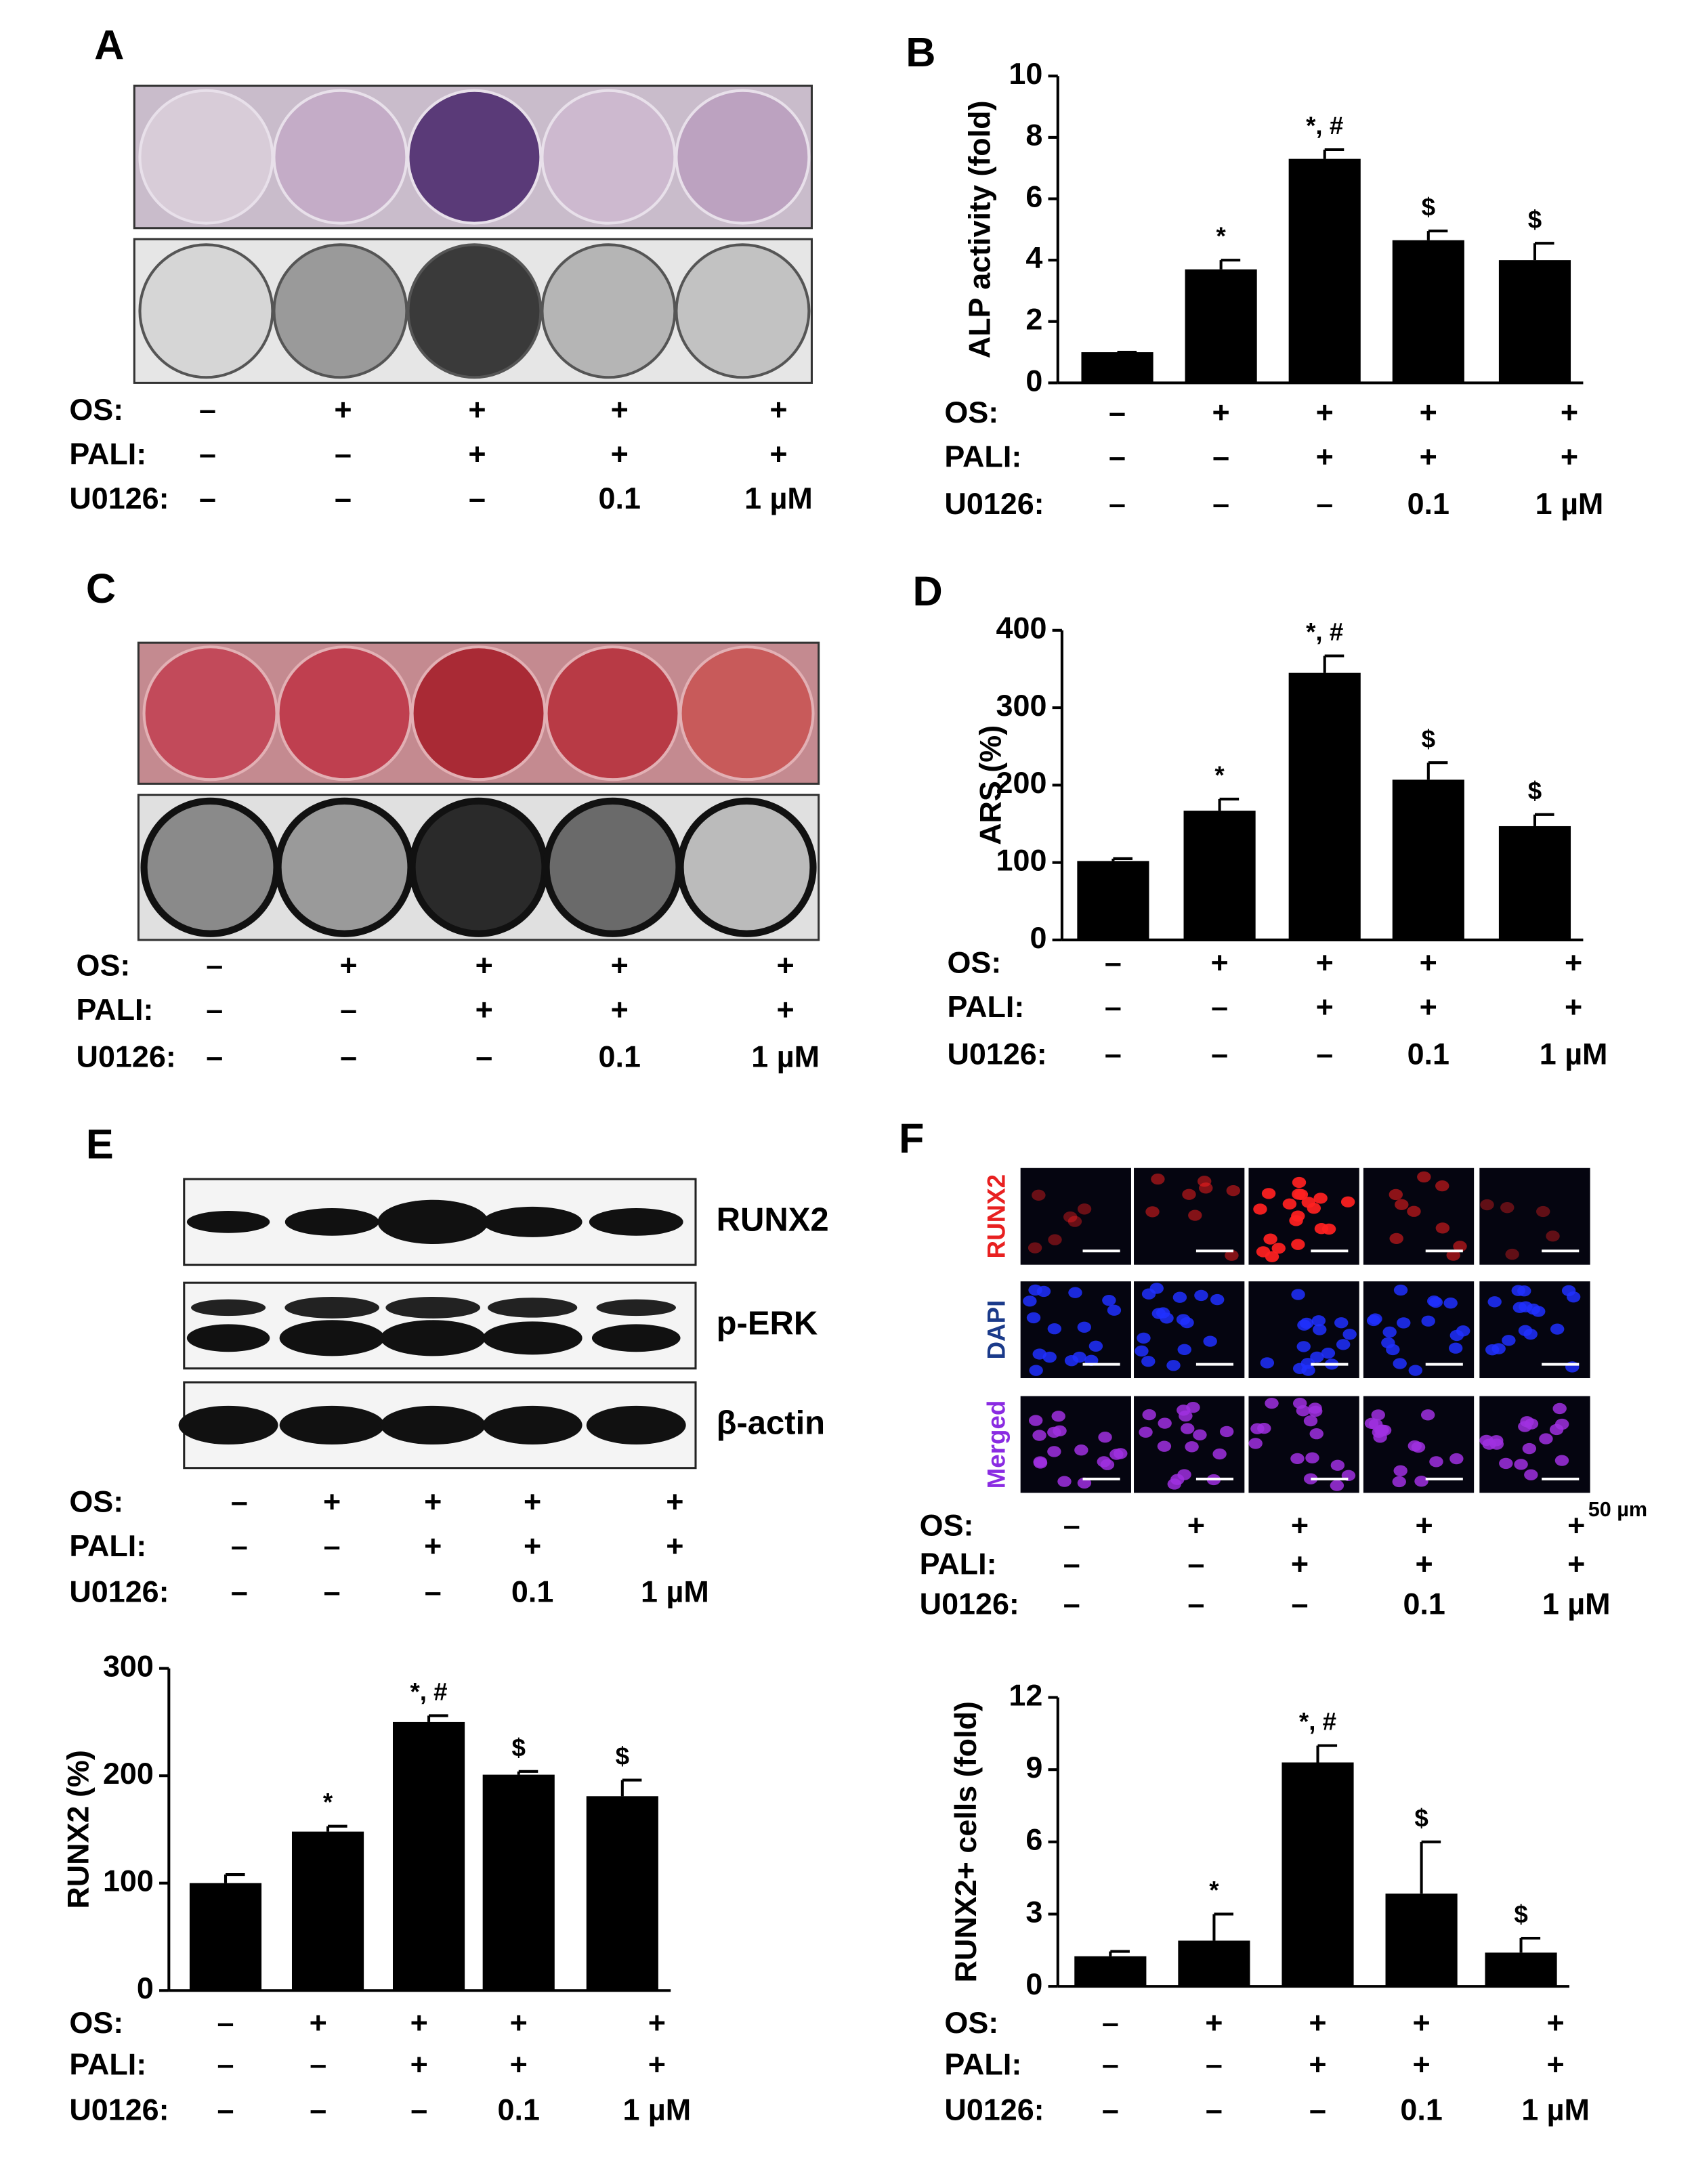 Image resolution: width=1694 pixels, height=2184 pixels. I want to click on y-tick-label: 400, so click(1021, 628).